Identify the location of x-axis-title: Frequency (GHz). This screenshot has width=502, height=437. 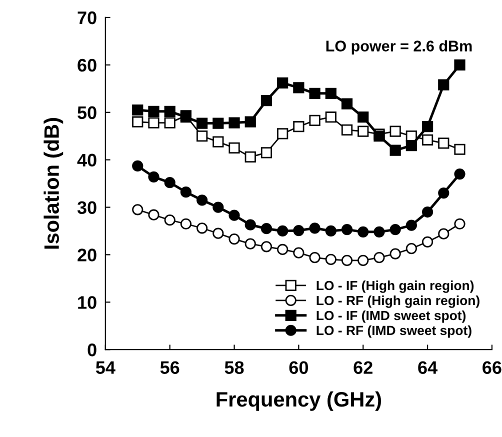
(299, 401).